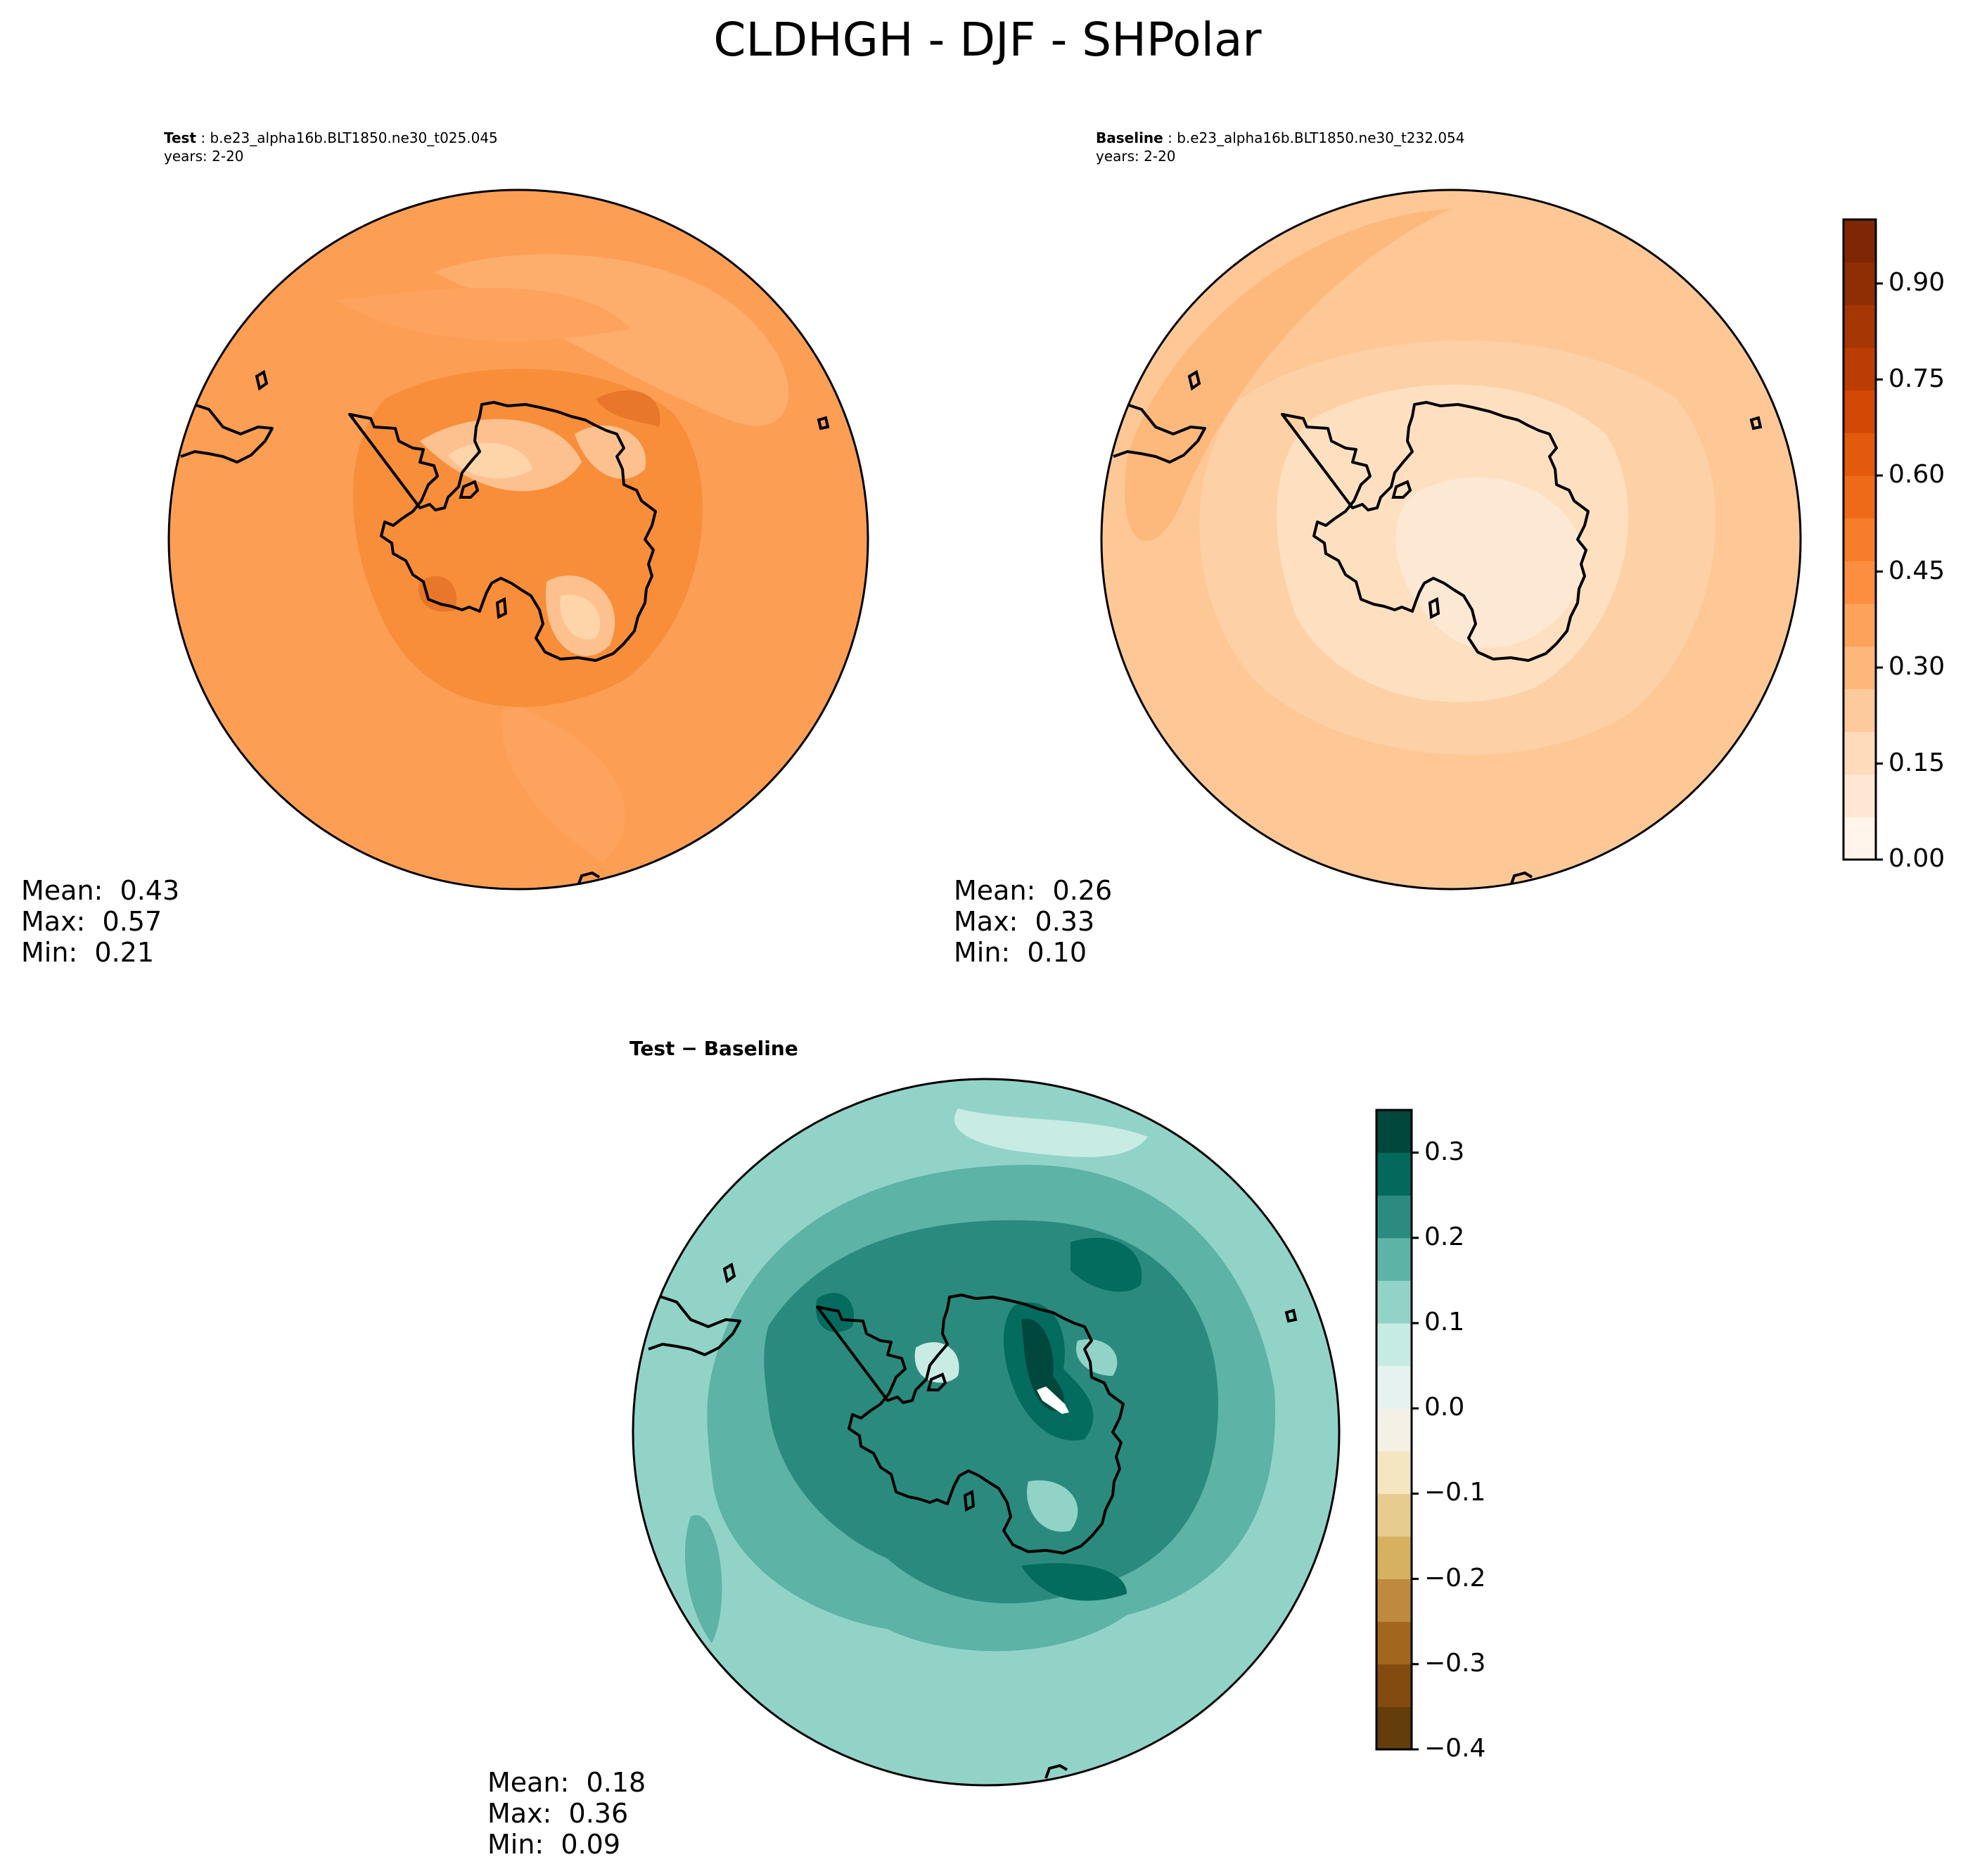 The height and width of the screenshot is (1876, 1975). I want to click on diff-title-test: Test, so click(652, 1048).